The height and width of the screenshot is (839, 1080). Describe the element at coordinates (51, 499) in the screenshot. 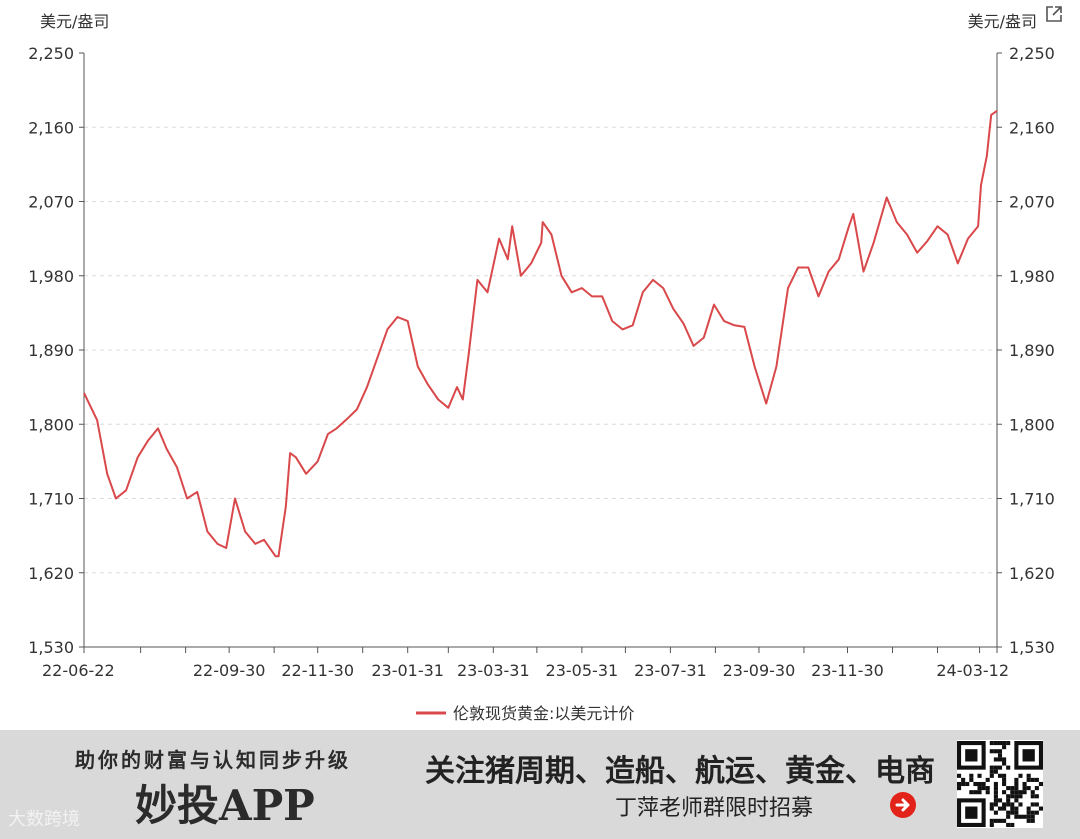

I see `y-tick-label-left: 1,710` at that location.